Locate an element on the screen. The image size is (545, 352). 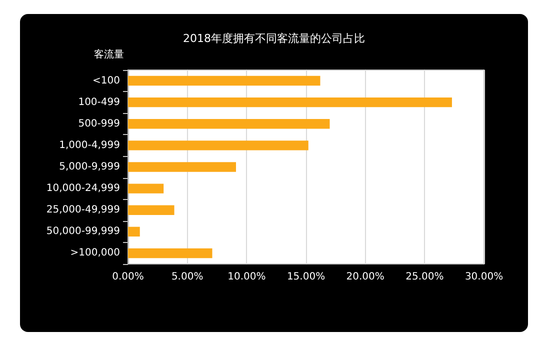
y-tick-label: <100 is located at coordinates (106, 80).